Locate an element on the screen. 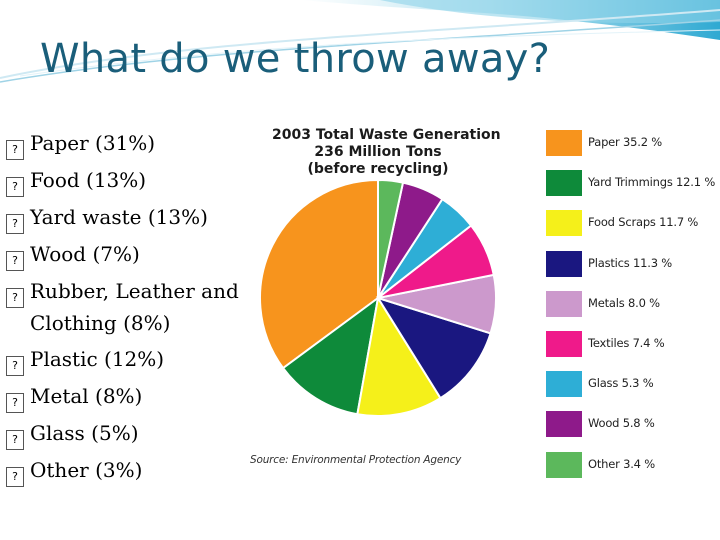 This screenshot has height=540, width=720. bullet-text: Wood (7%) is located at coordinates (85, 254).